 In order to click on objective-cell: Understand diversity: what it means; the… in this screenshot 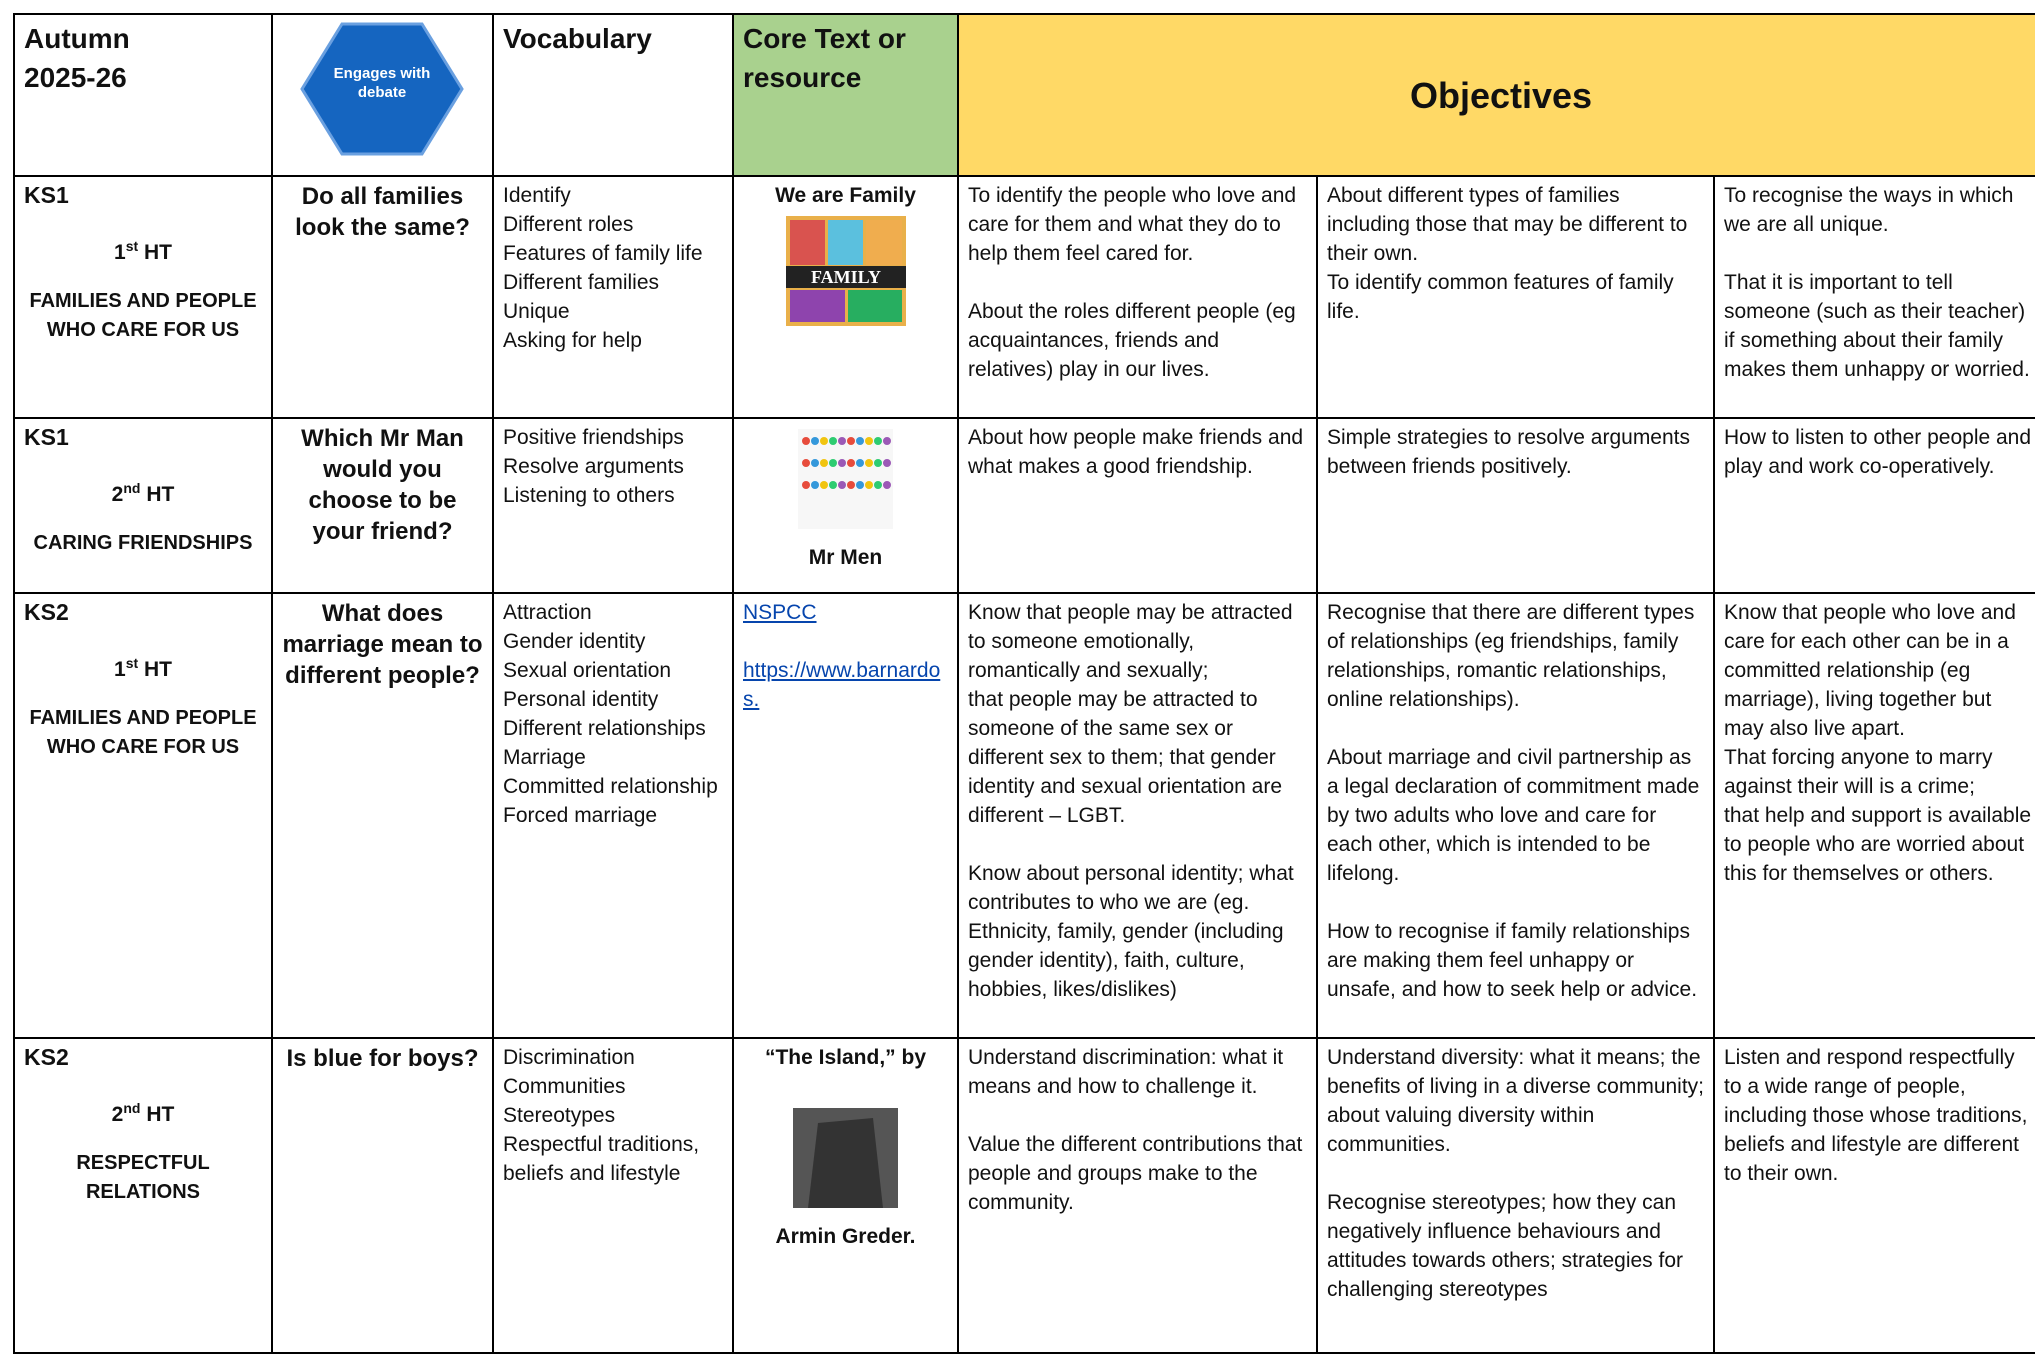, I will do `click(1515, 1195)`.